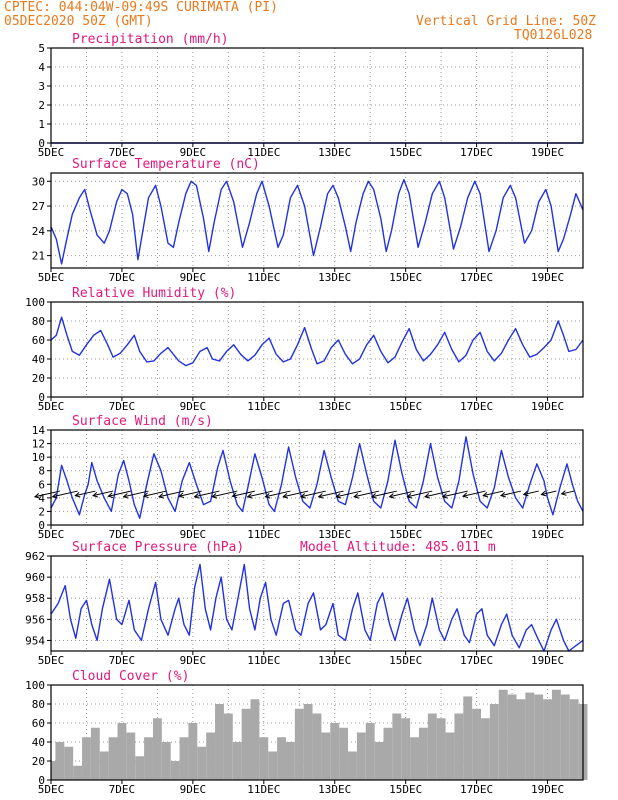 This screenshot has height=800, width=618. What do you see at coordinates (35, 598) in the screenshot?
I see `y-tick-label: 958` at bounding box center [35, 598].